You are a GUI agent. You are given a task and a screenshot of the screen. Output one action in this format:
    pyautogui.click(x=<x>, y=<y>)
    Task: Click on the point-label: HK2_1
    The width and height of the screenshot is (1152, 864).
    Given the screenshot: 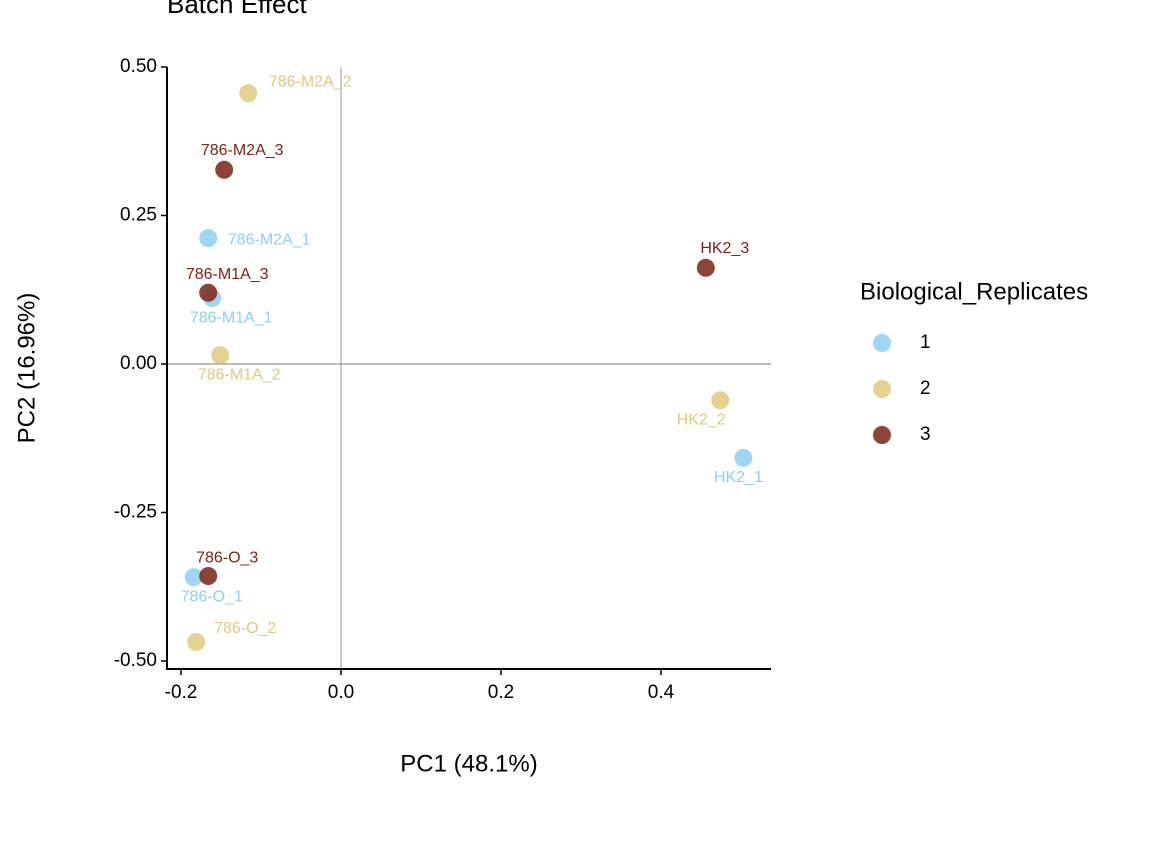 What is the action you would take?
    pyautogui.click(x=738, y=477)
    